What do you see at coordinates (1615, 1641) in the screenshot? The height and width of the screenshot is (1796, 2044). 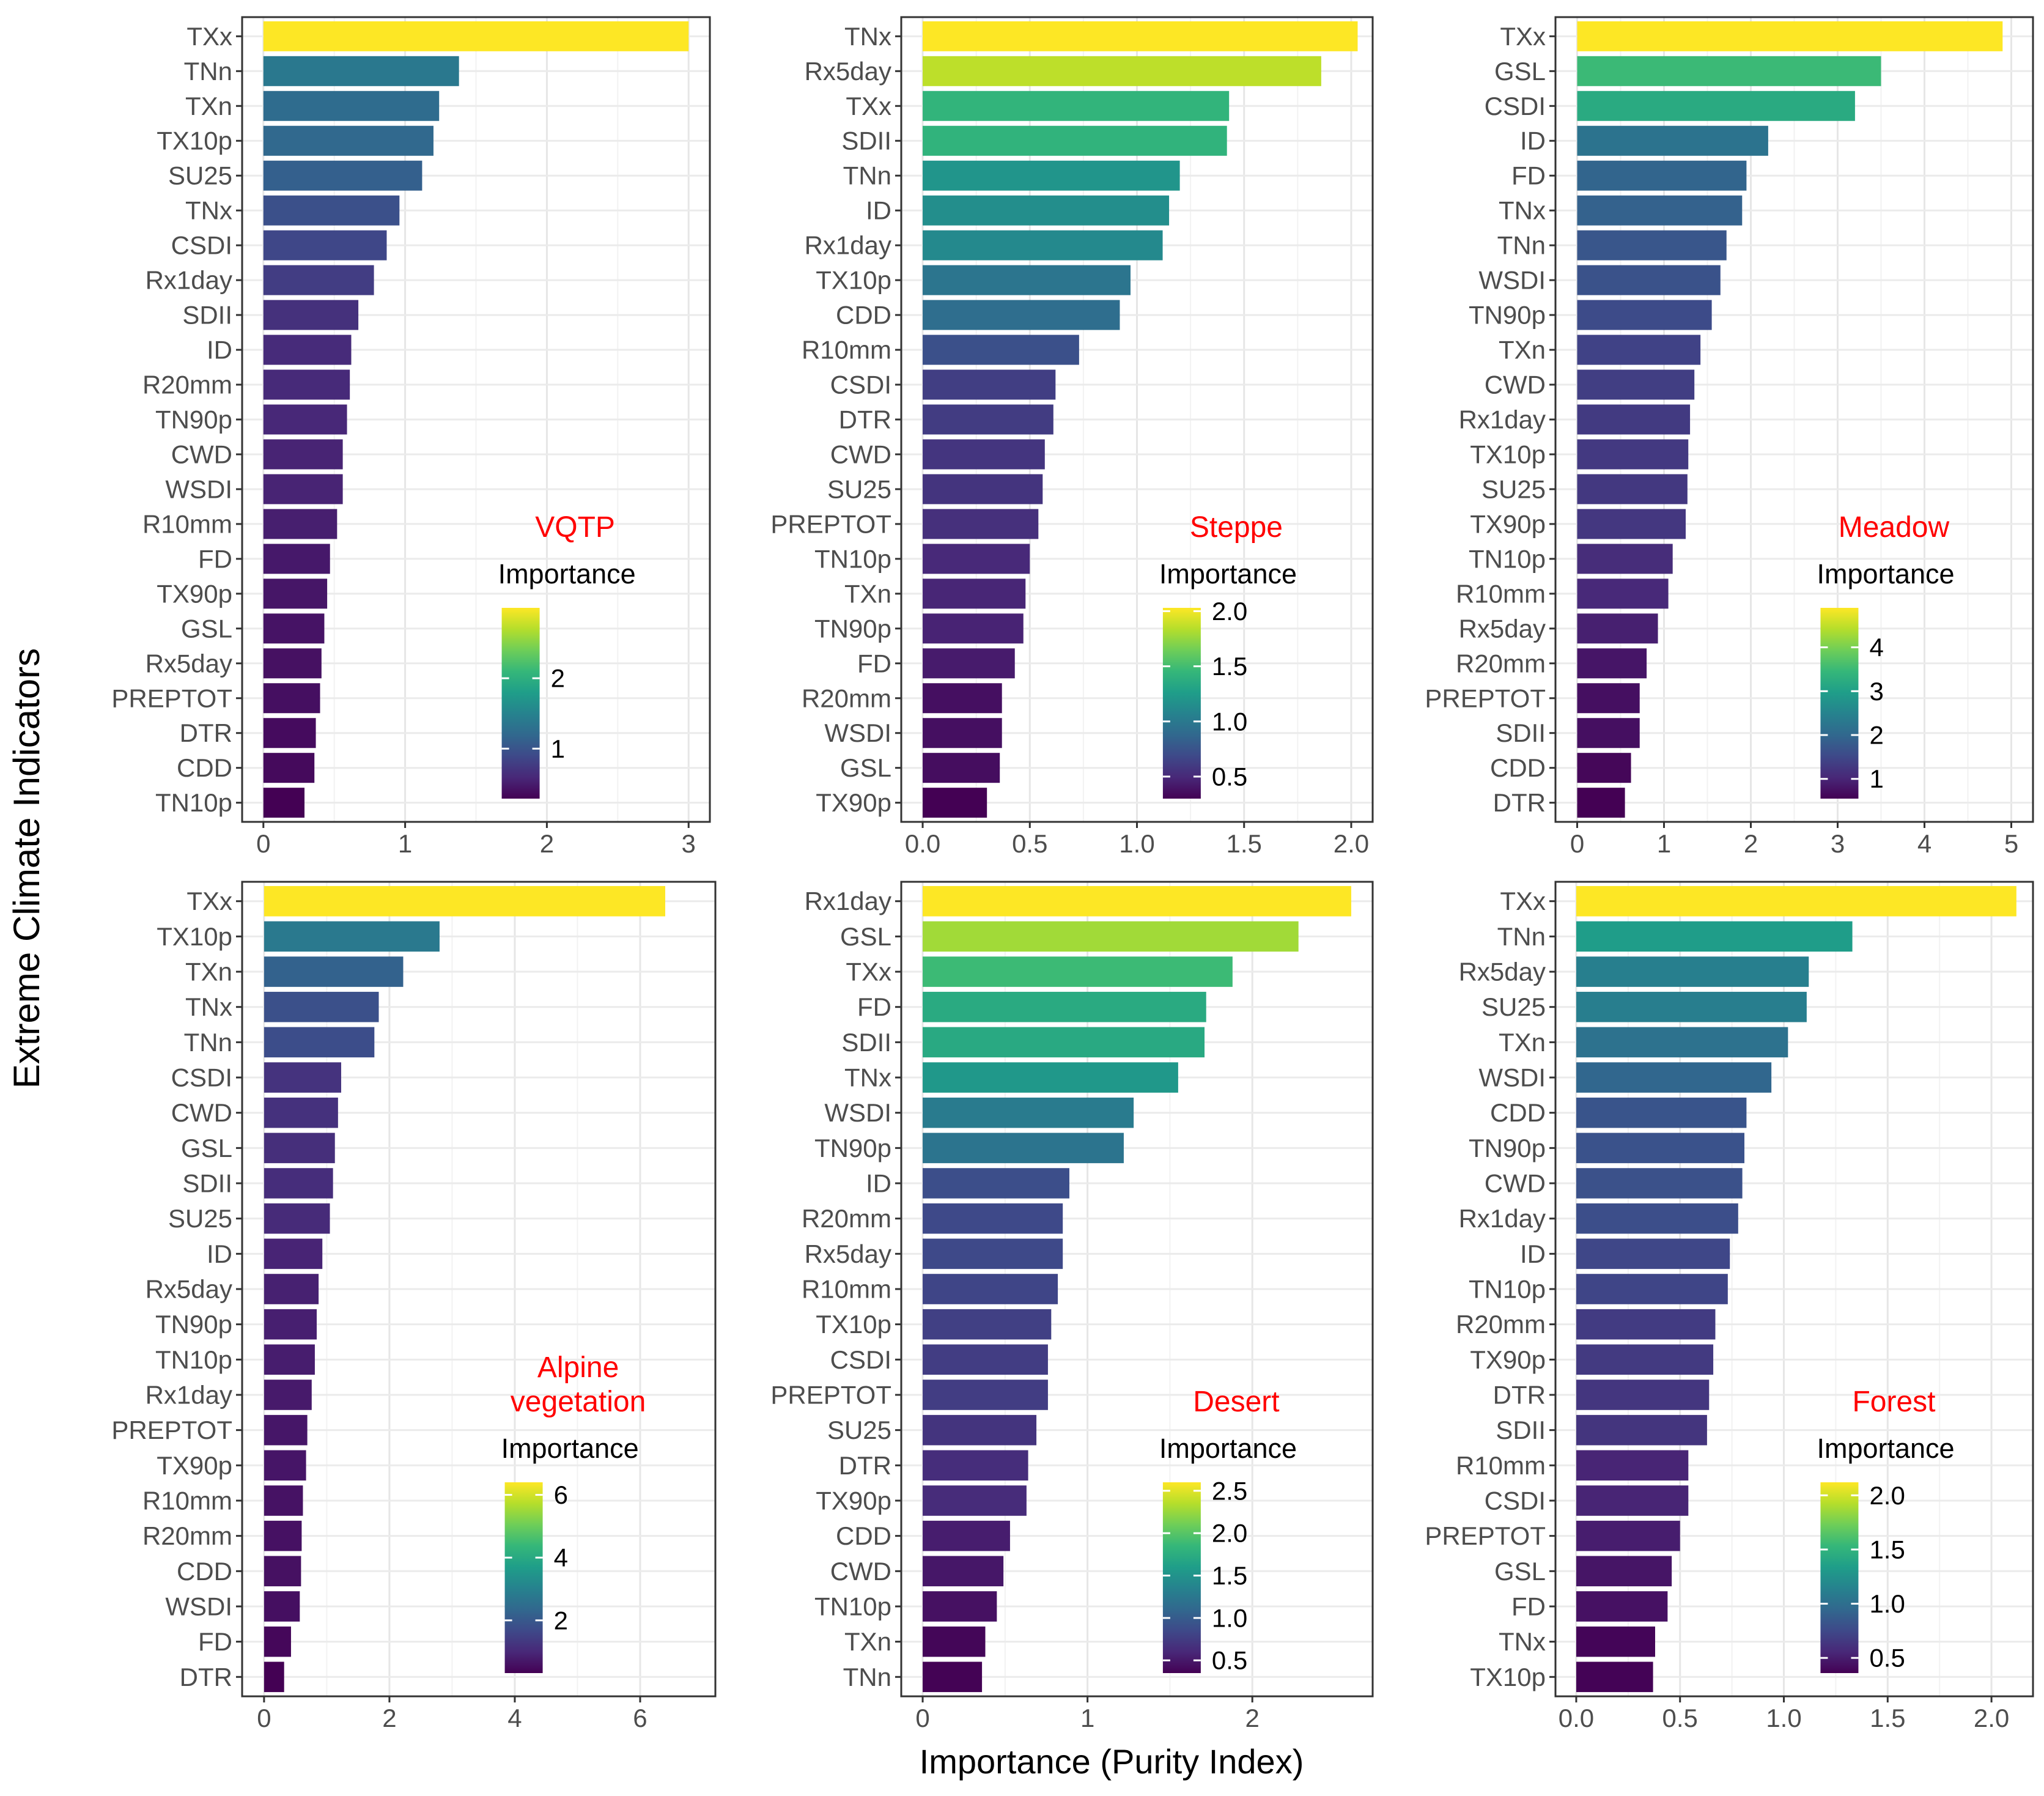 I see `bar-tnx` at bounding box center [1615, 1641].